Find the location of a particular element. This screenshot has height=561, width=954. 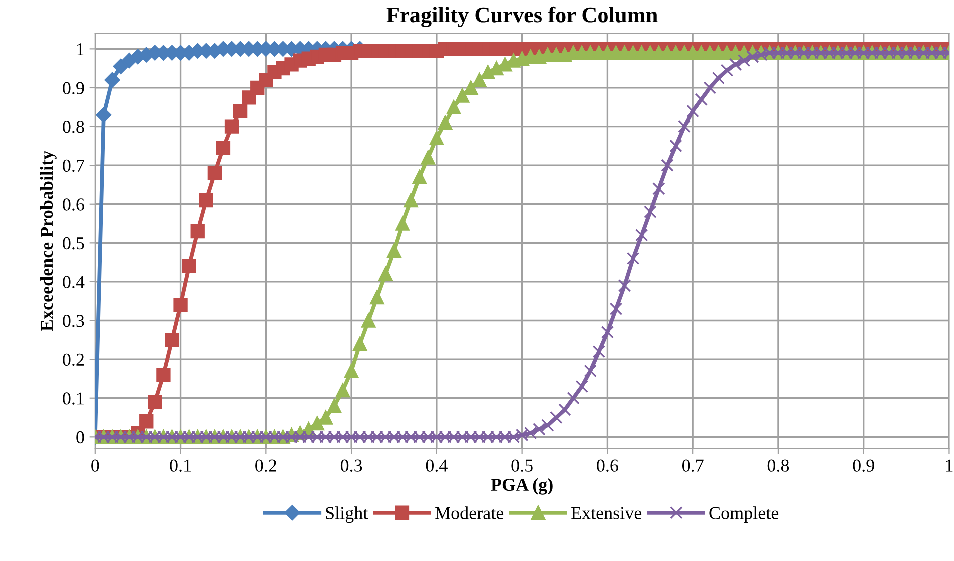

y-tick-label: 0.6 is located at coordinates (73, 204).